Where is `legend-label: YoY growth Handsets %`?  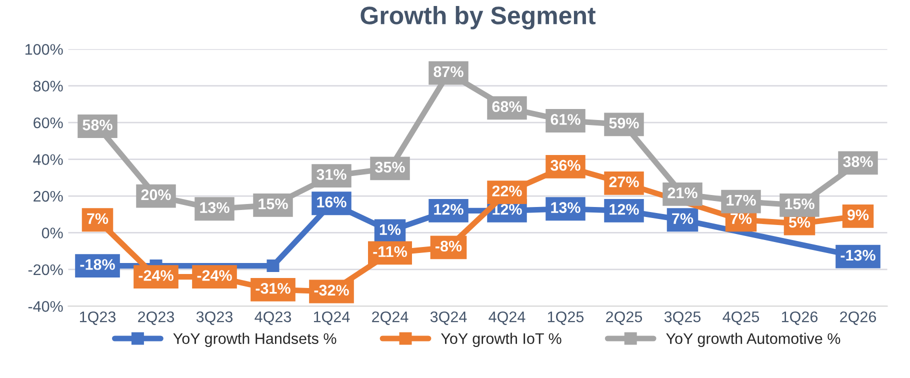 legend-label: YoY growth Handsets % is located at coordinates (254, 340).